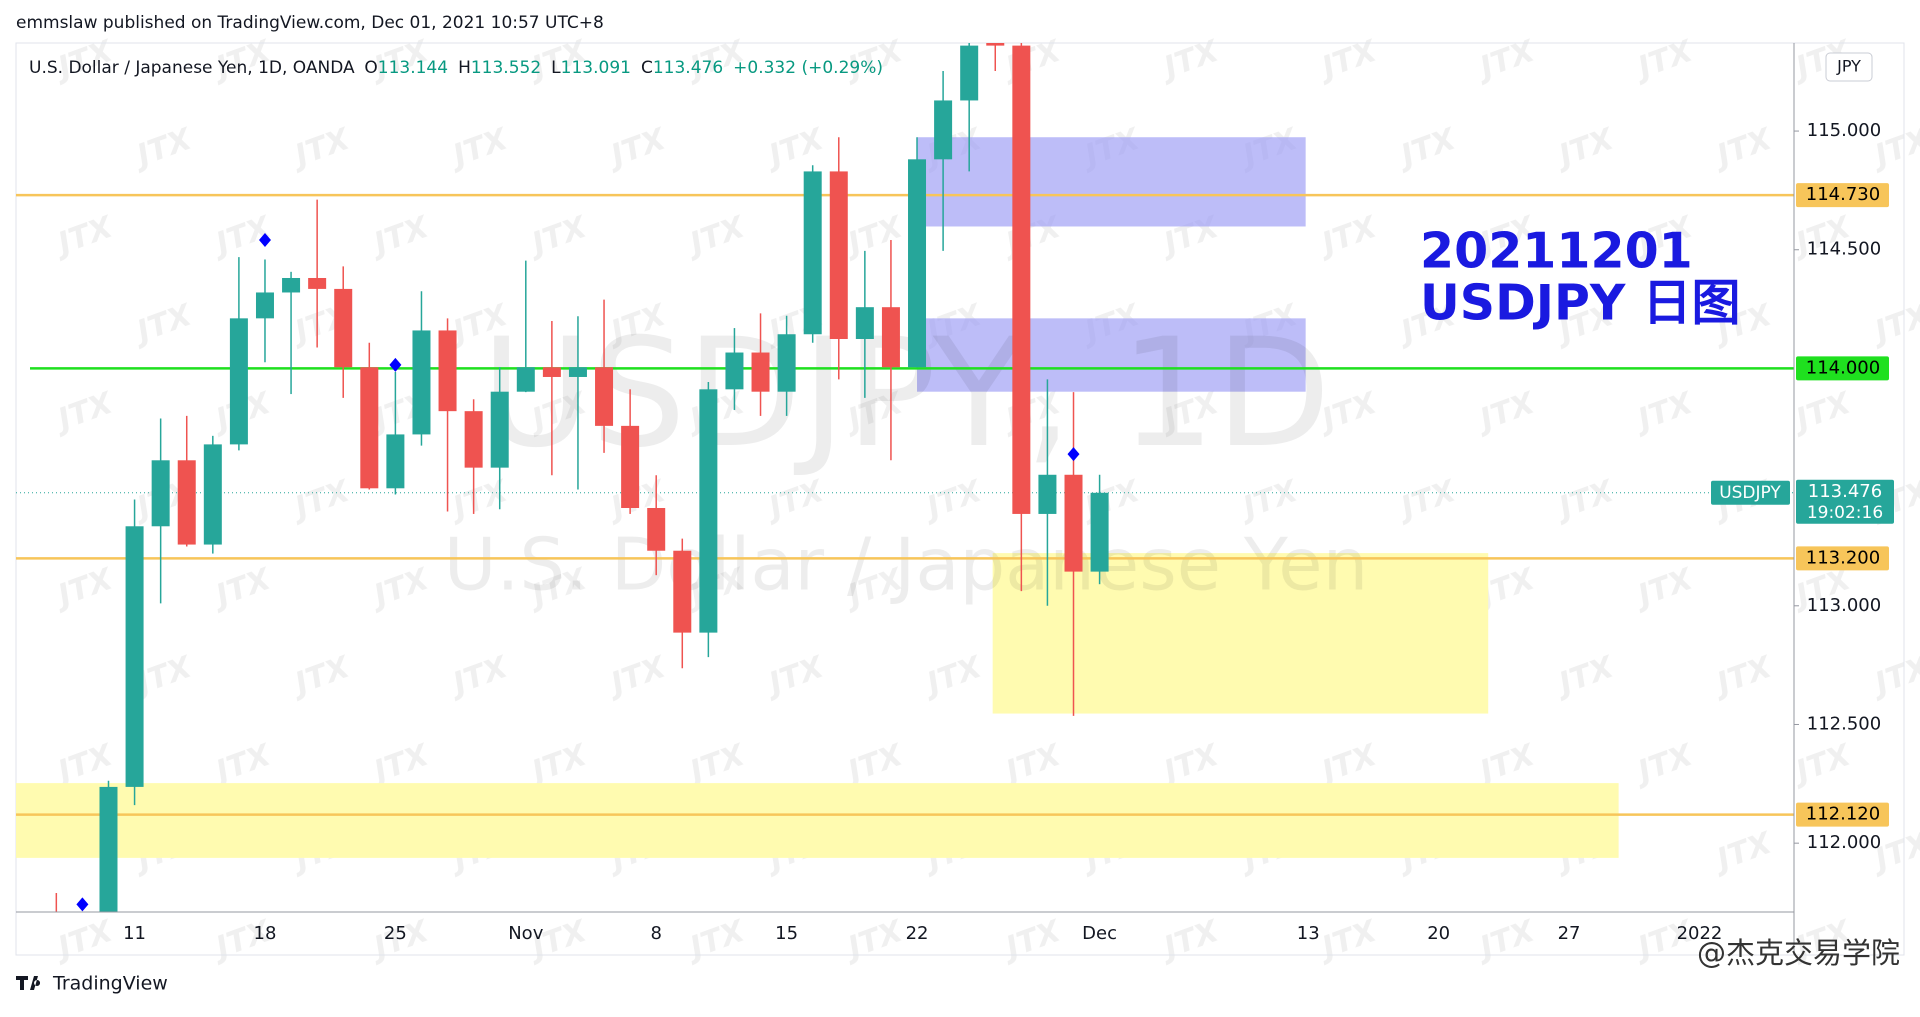 The image size is (1920, 1017). I want to click on currency-label: JPY, so click(1848, 66).